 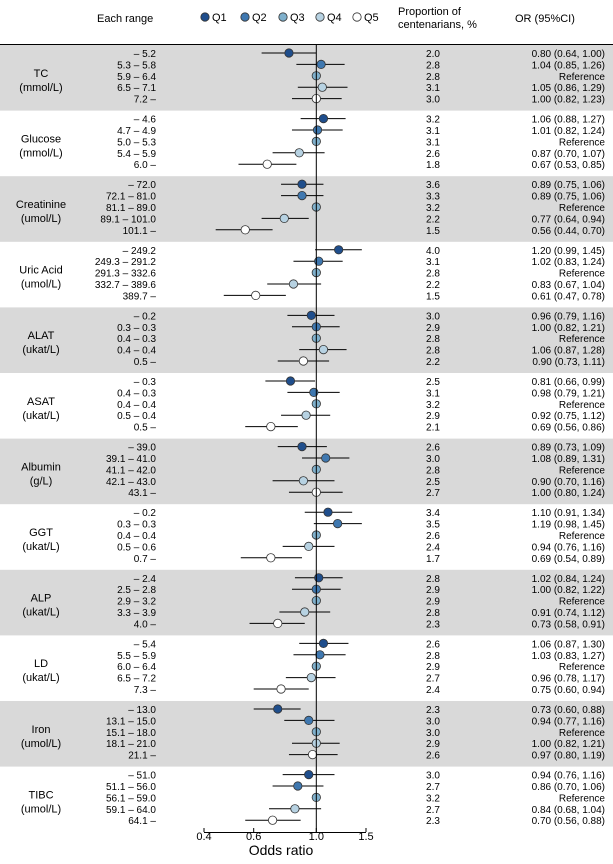 I want to click on or-value: 0.84 (0.68, 1.04), so click(x=568, y=810).